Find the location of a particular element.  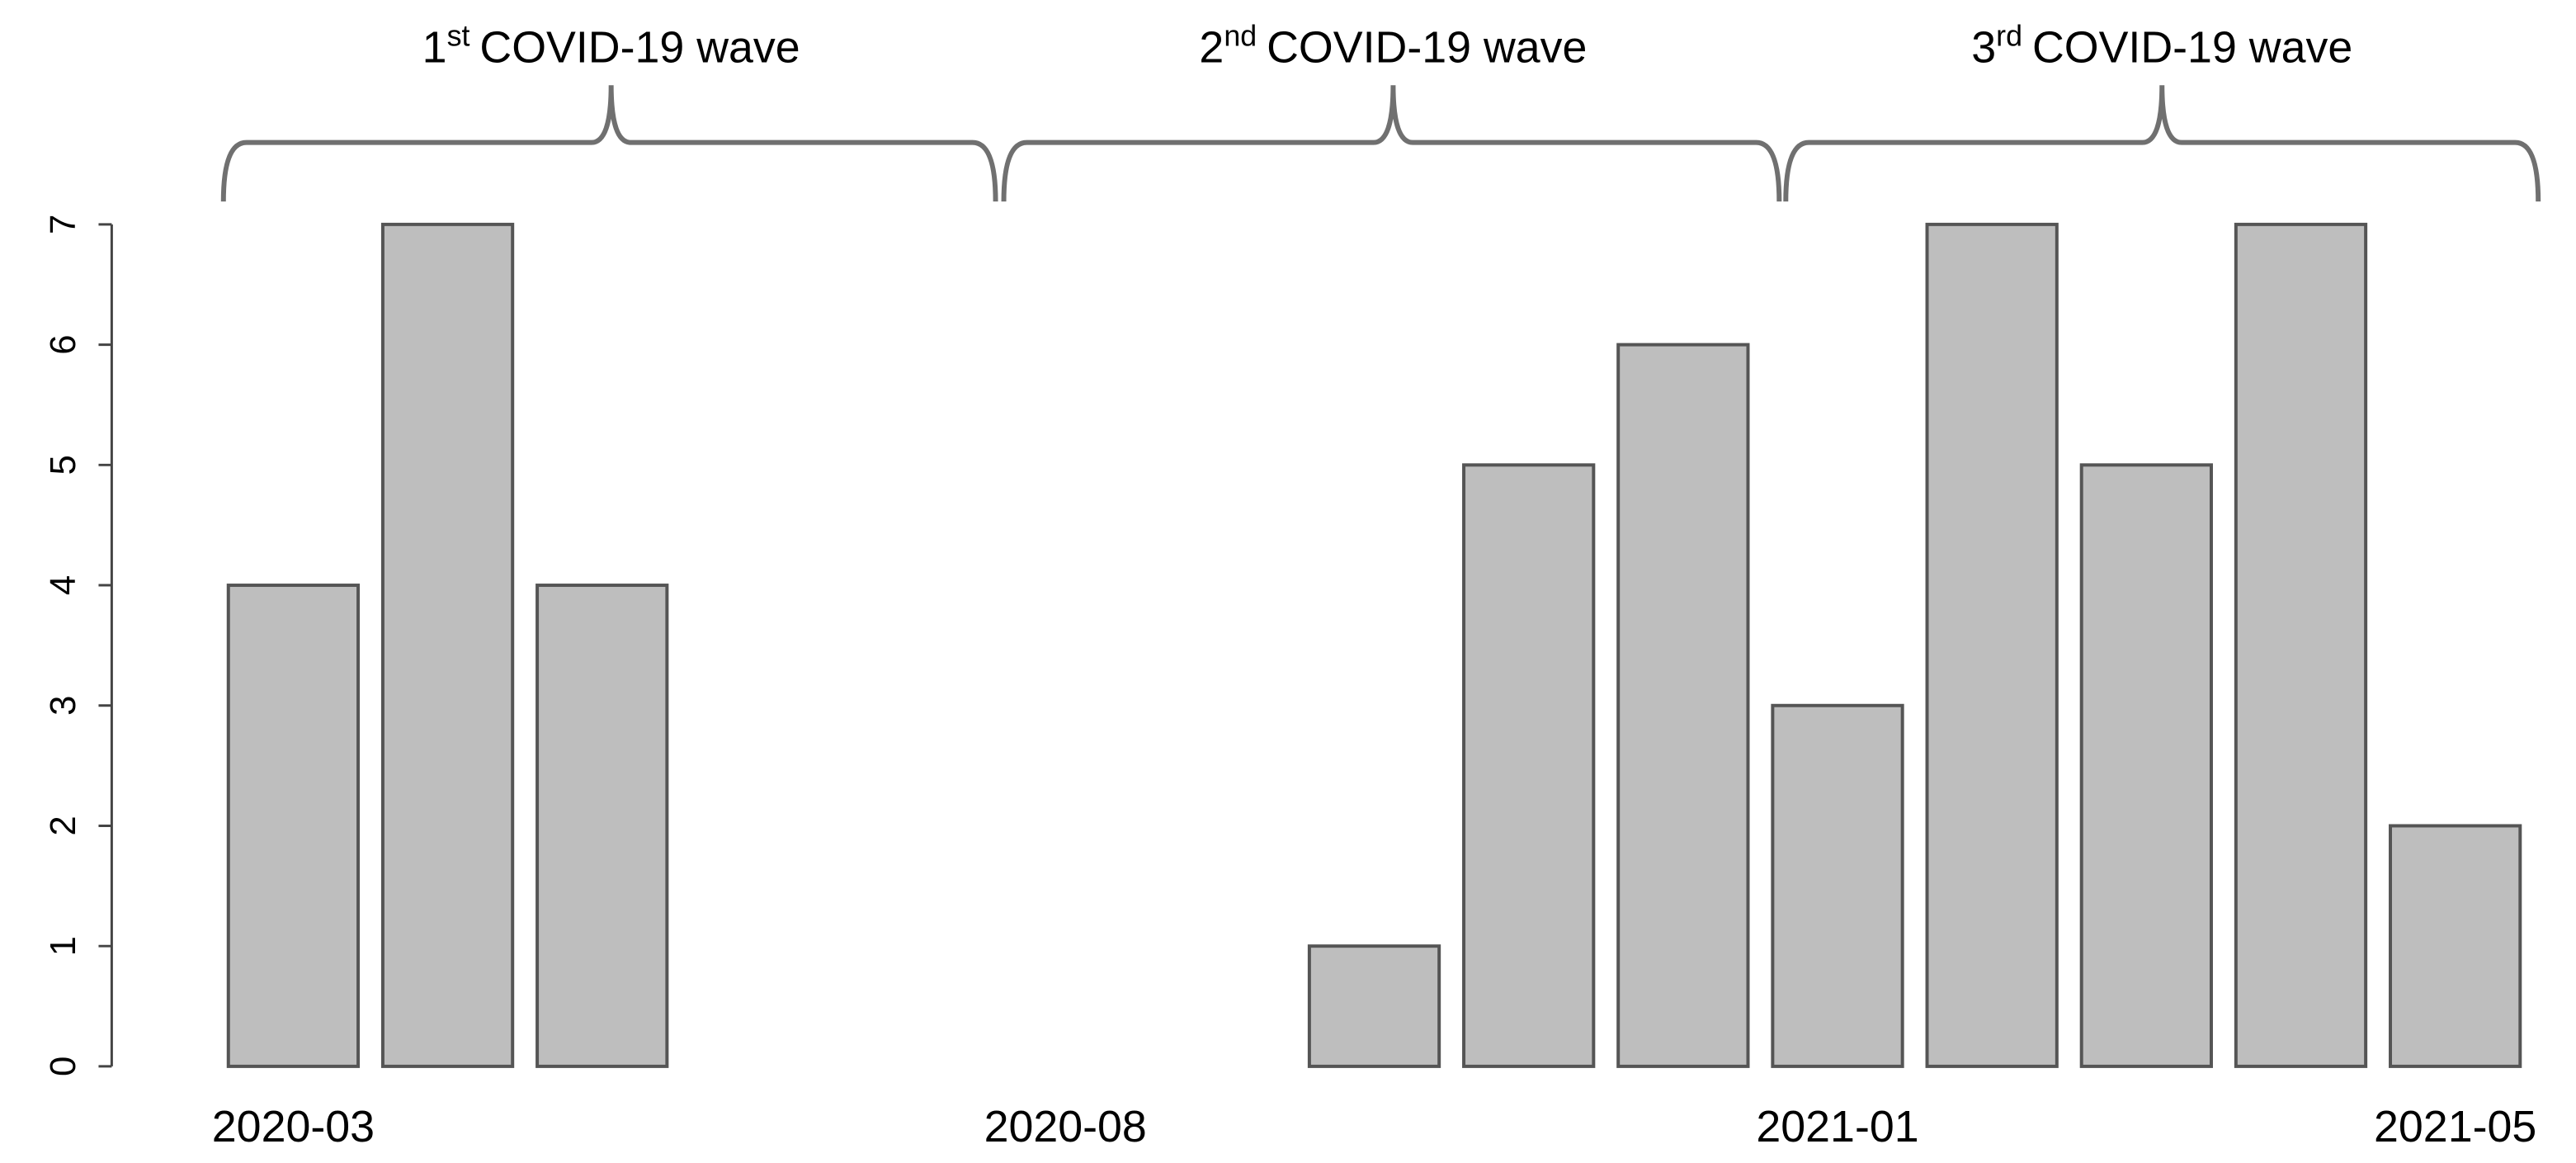

y-tick-label: 6 is located at coordinates (63, 344).